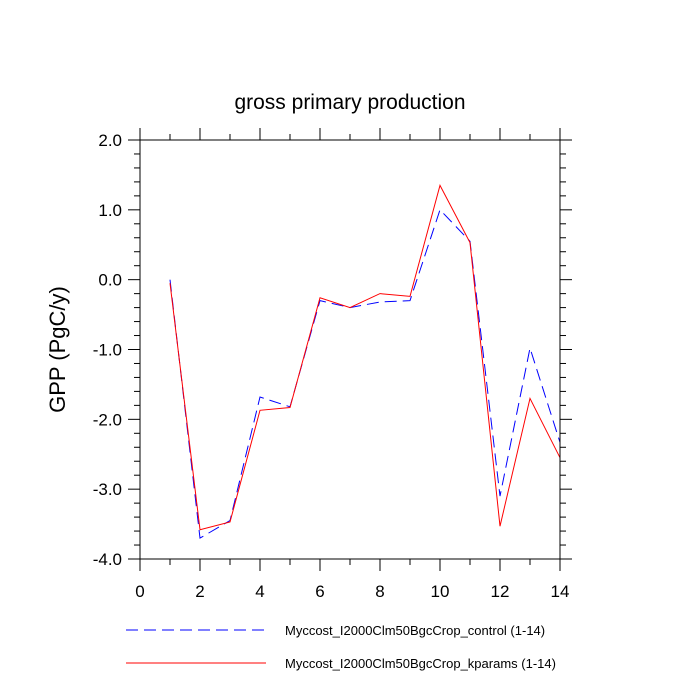 The width and height of the screenshot is (700, 700). Describe the element at coordinates (500, 591) in the screenshot. I see `x-tick-label: 12` at that location.